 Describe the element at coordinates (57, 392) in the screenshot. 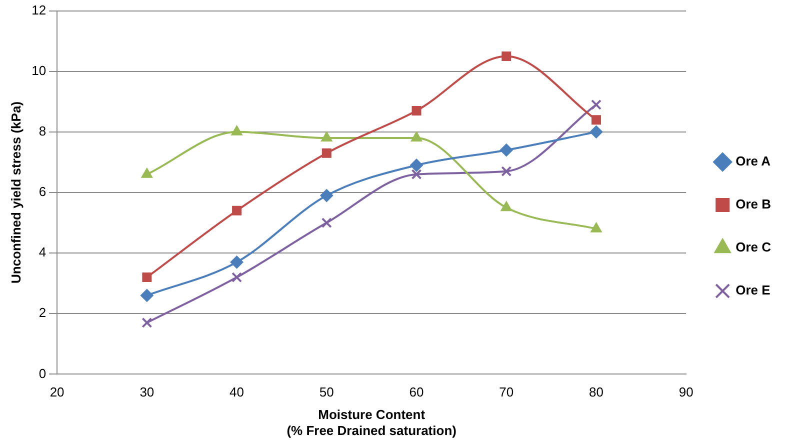

I see `x-tick-label: 20` at that location.